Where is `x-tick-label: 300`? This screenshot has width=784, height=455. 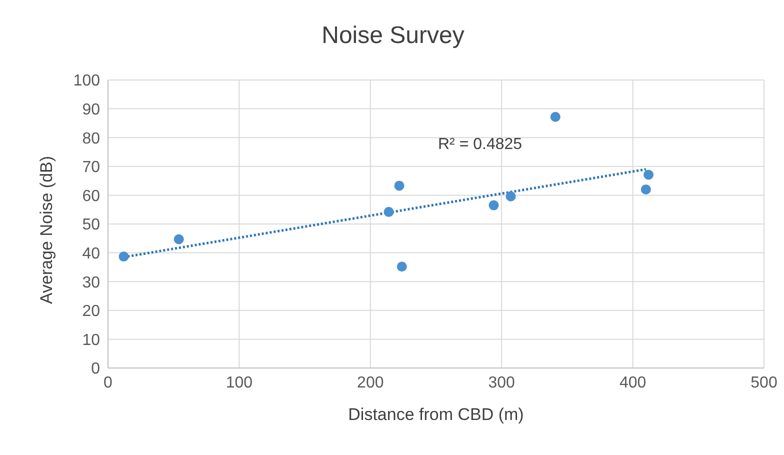 x-tick-label: 300 is located at coordinates (502, 383).